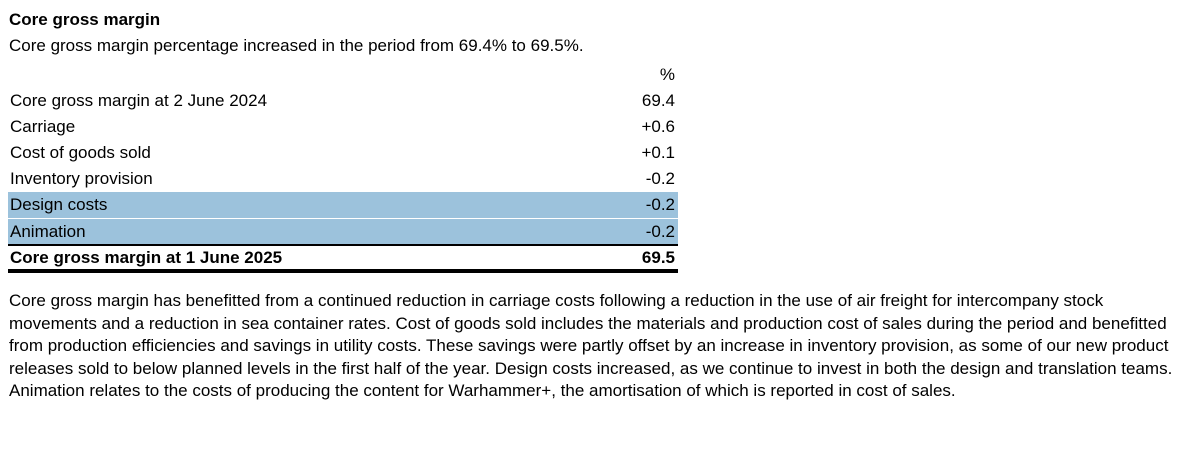 The height and width of the screenshot is (455, 1200). Describe the element at coordinates (85, 19) in the screenshot. I see `section-heading: Core gross margin` at that location.